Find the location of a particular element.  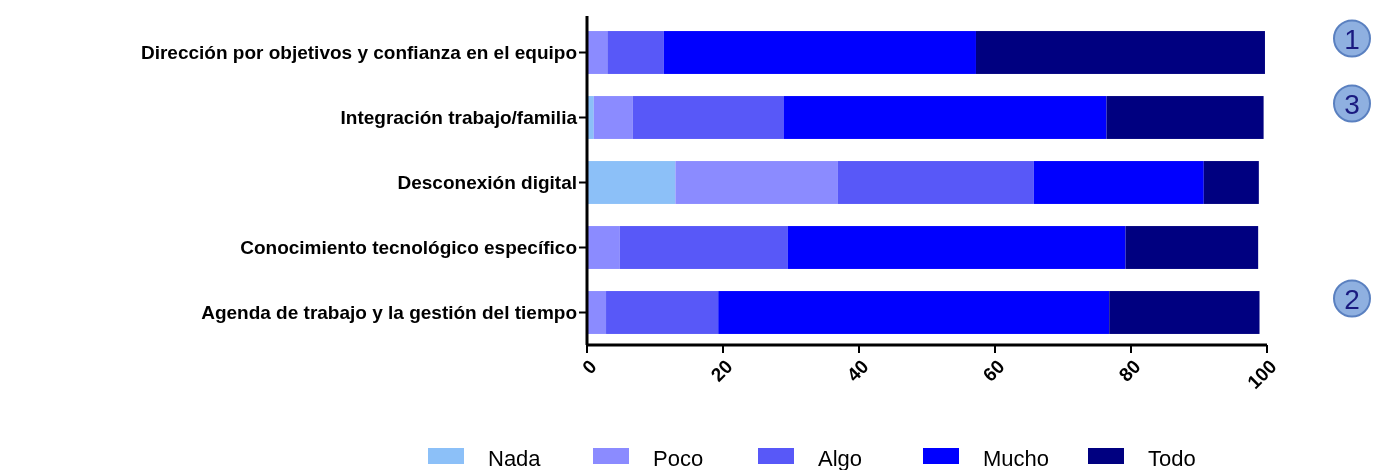

text: 3 is located at coordinates (1352, 104).